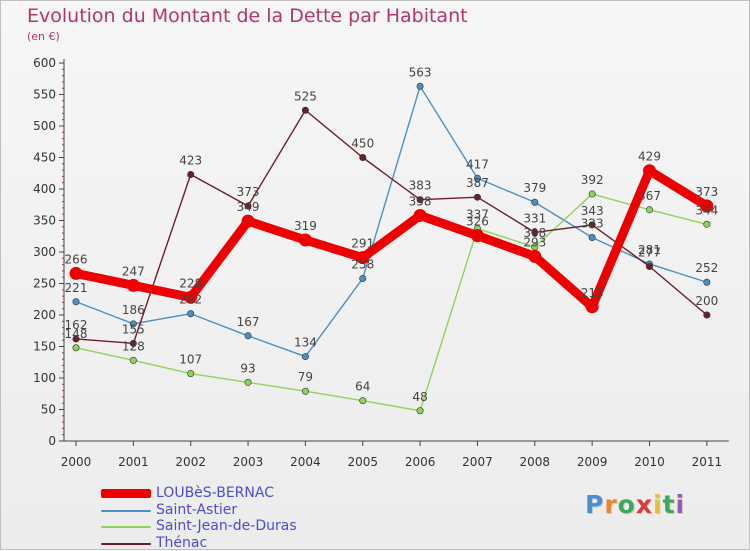  What do you see at coordinates (52, 441) in the screenshot?
I see `y-tick-label: 0` at bounding box center [52, 441].